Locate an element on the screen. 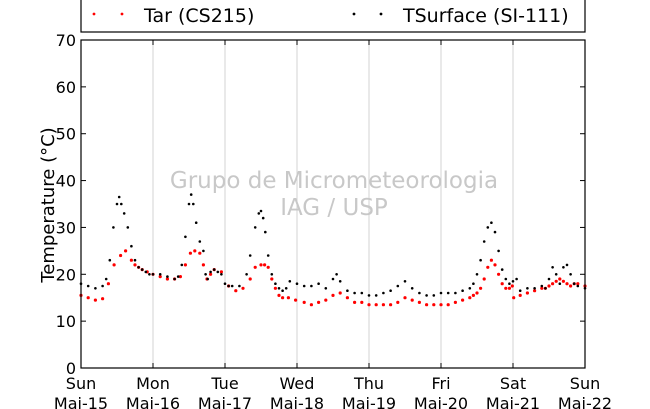 Image resolution: width=650 pixels, height=409 pixels. x-tick-date-label: Mai-21 is located at coordinates (513, 401).